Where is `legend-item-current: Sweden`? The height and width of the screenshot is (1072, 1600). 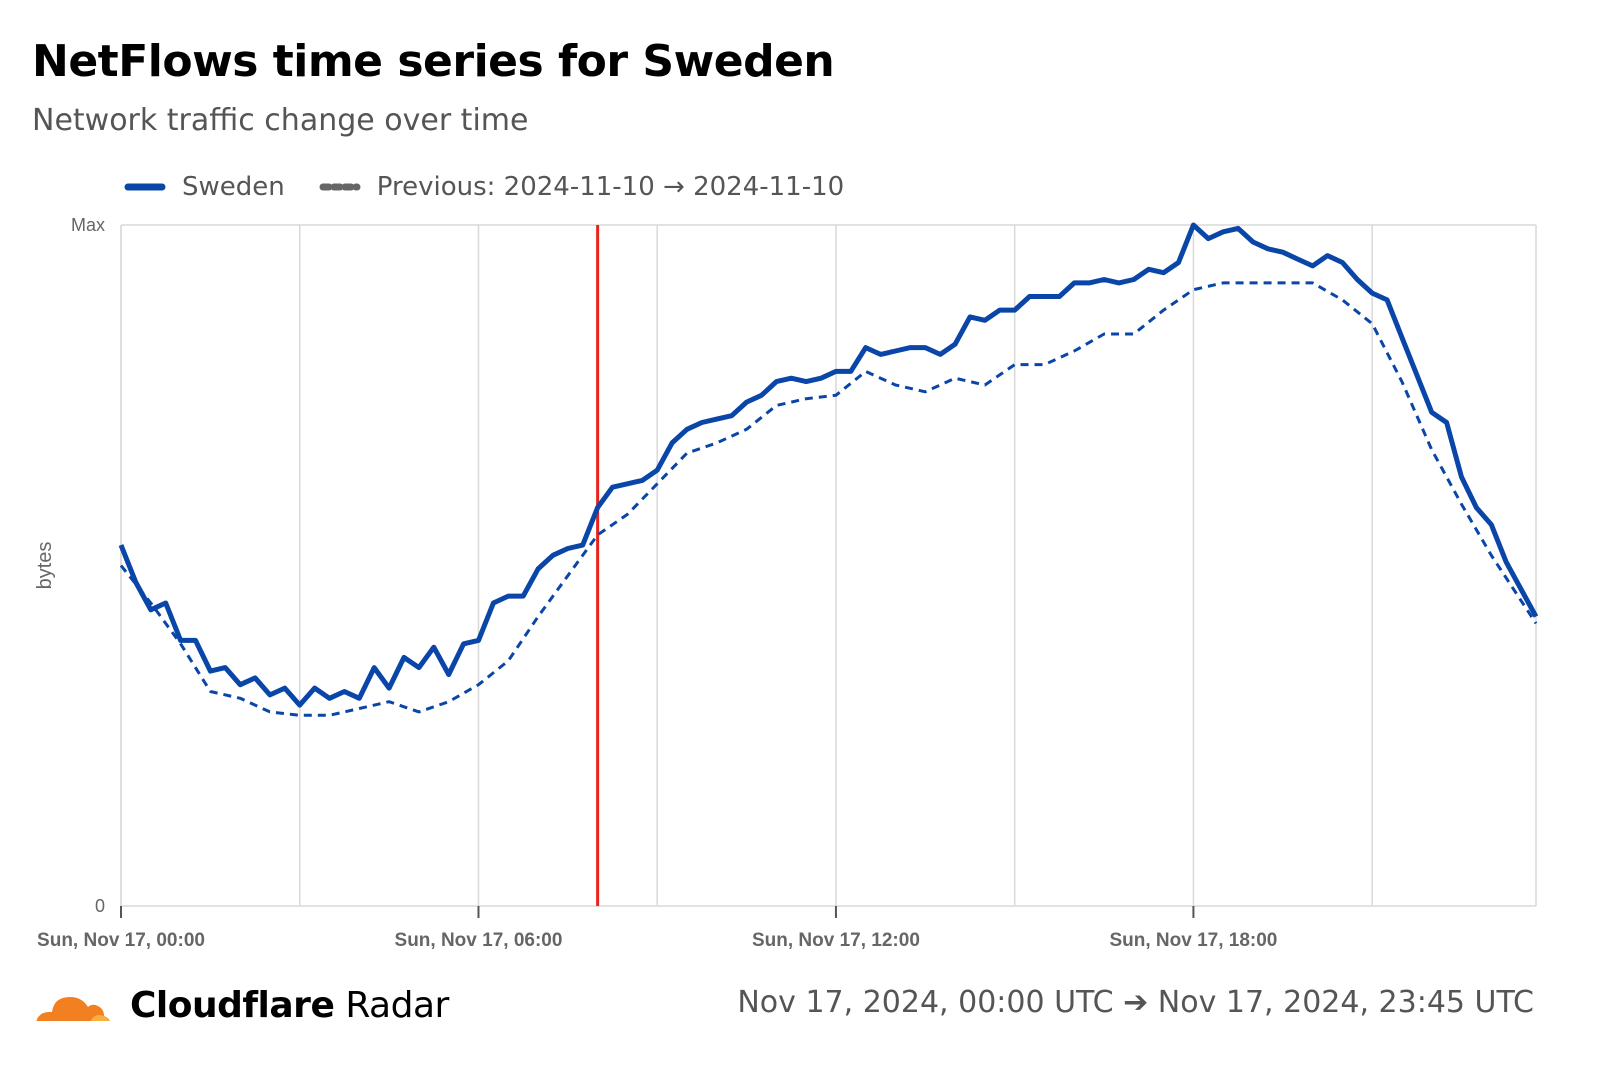
legend-item-current: Sweden is located at coordinates (204, 187).